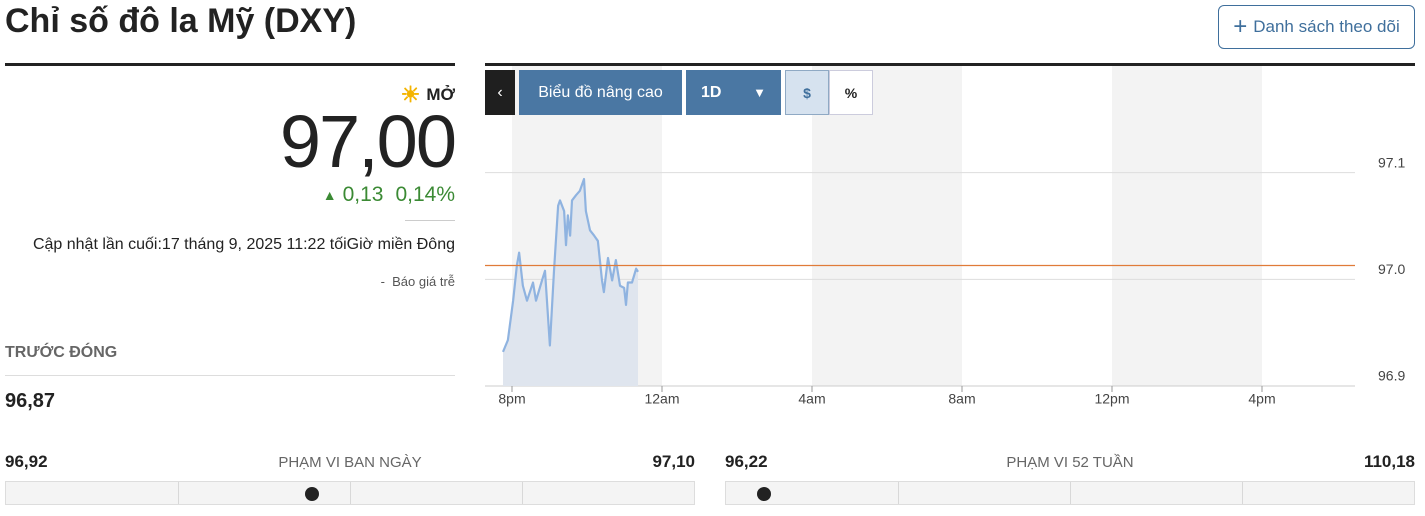  What do you see at coordinates (1240, 26) in the screenshot?
I see `plus-icon: +` at bounding box center [1240, 26].